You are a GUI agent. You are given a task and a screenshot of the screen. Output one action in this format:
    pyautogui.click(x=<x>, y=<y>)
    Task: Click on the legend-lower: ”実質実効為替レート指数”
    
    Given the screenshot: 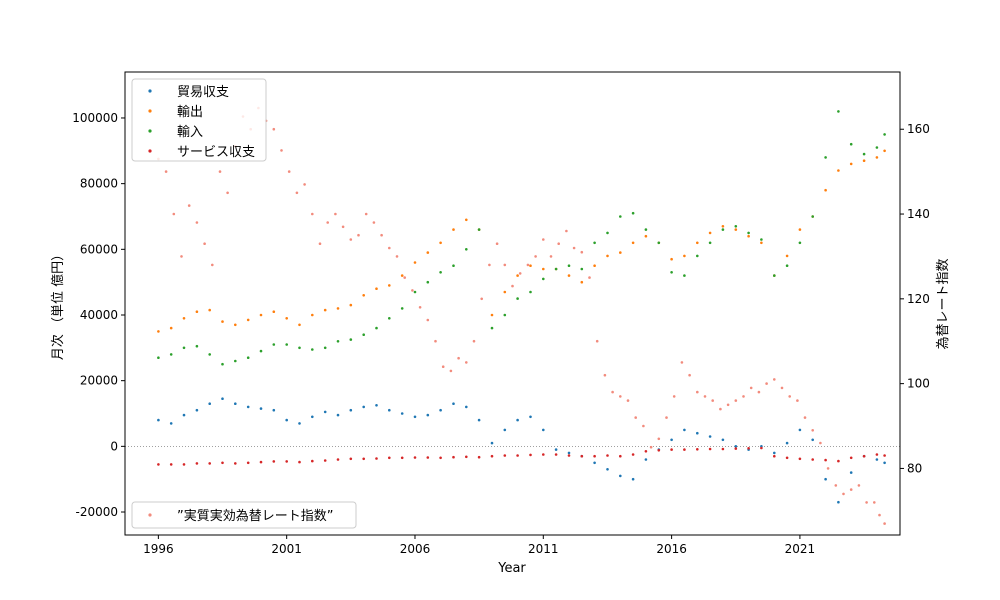 What is the action you would take?
    pyautogui.click(x=244, y=515)
    